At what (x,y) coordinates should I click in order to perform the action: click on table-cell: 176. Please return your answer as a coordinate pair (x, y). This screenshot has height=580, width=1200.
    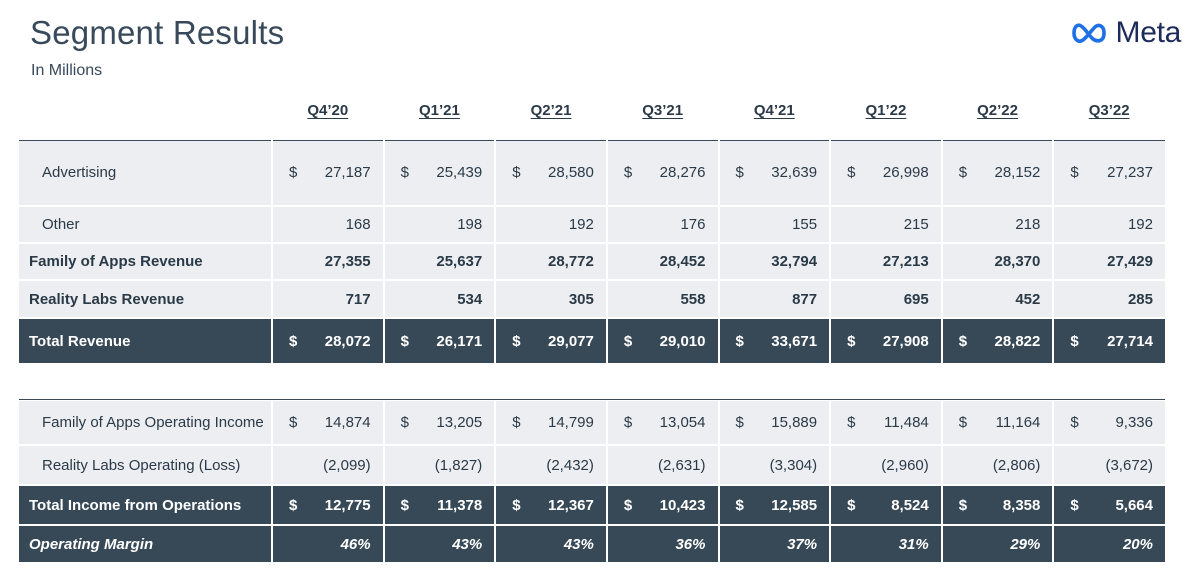
    Looking at the image, I should click on (663, 225).